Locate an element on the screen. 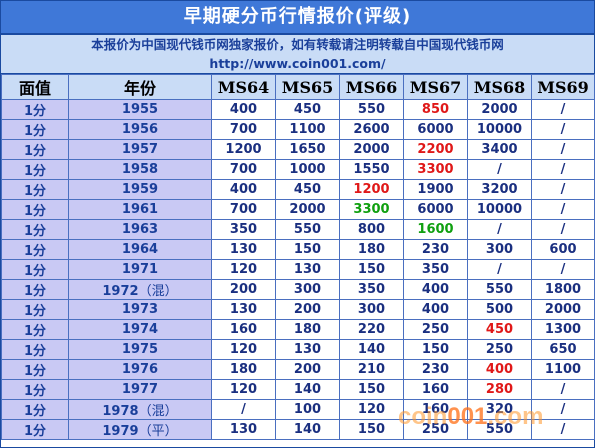 The width and height of the screenshot is (595, 448). cell-year: 1964 is located at coordinates (140, 249).